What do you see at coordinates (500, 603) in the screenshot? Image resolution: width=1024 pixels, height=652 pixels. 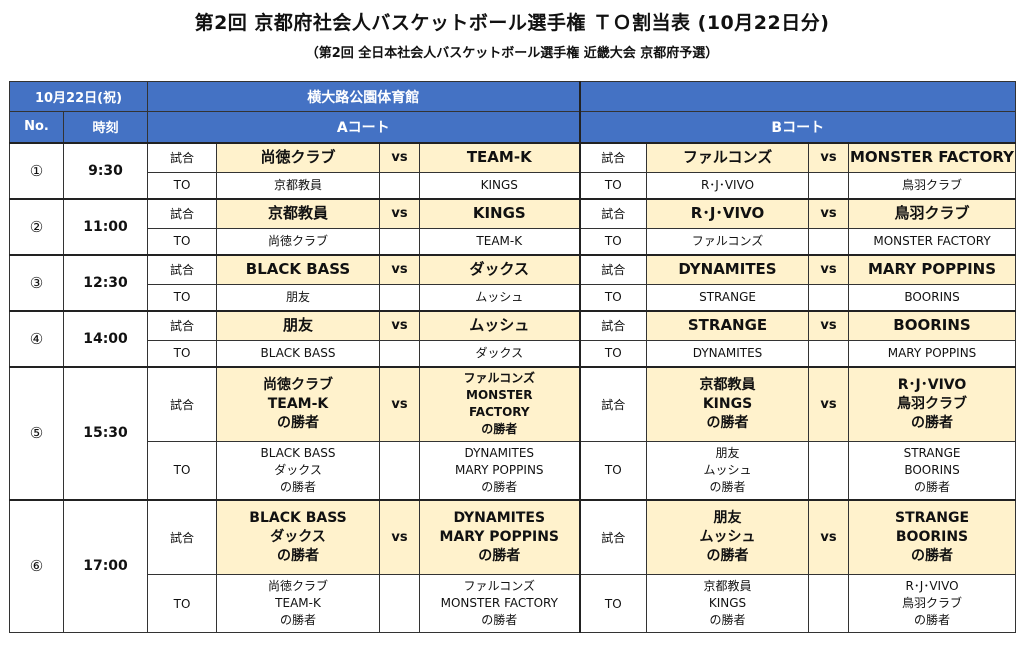 I see `court-a-to-away: ファルコンズ MONSTER FACTORY の勝者` at bounding box center [500, 603].